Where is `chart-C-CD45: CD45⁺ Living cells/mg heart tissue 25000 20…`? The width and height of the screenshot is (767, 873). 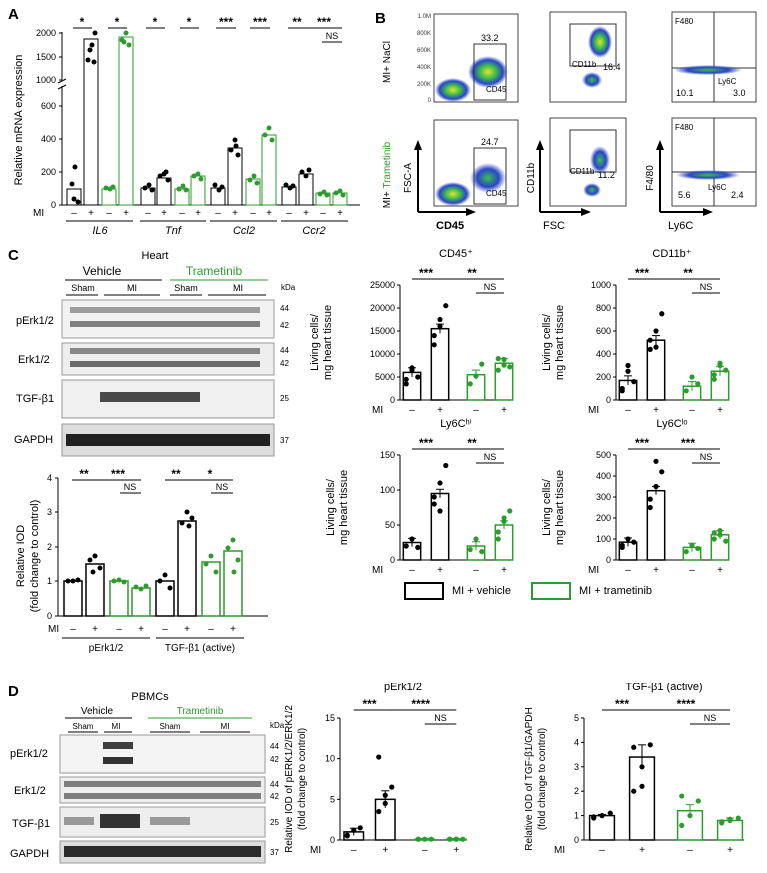 chart-C-CD45: CD45⁺ Living cells/mg heart tissue 25000 20… is located at coordinates (411, 332).